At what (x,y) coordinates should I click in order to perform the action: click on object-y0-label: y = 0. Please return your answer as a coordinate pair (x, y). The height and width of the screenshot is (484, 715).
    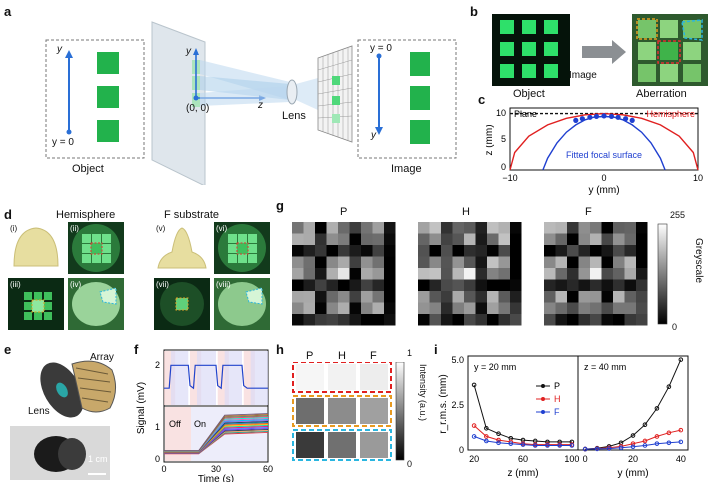
    Looking at the image, I should click on (63, 142).